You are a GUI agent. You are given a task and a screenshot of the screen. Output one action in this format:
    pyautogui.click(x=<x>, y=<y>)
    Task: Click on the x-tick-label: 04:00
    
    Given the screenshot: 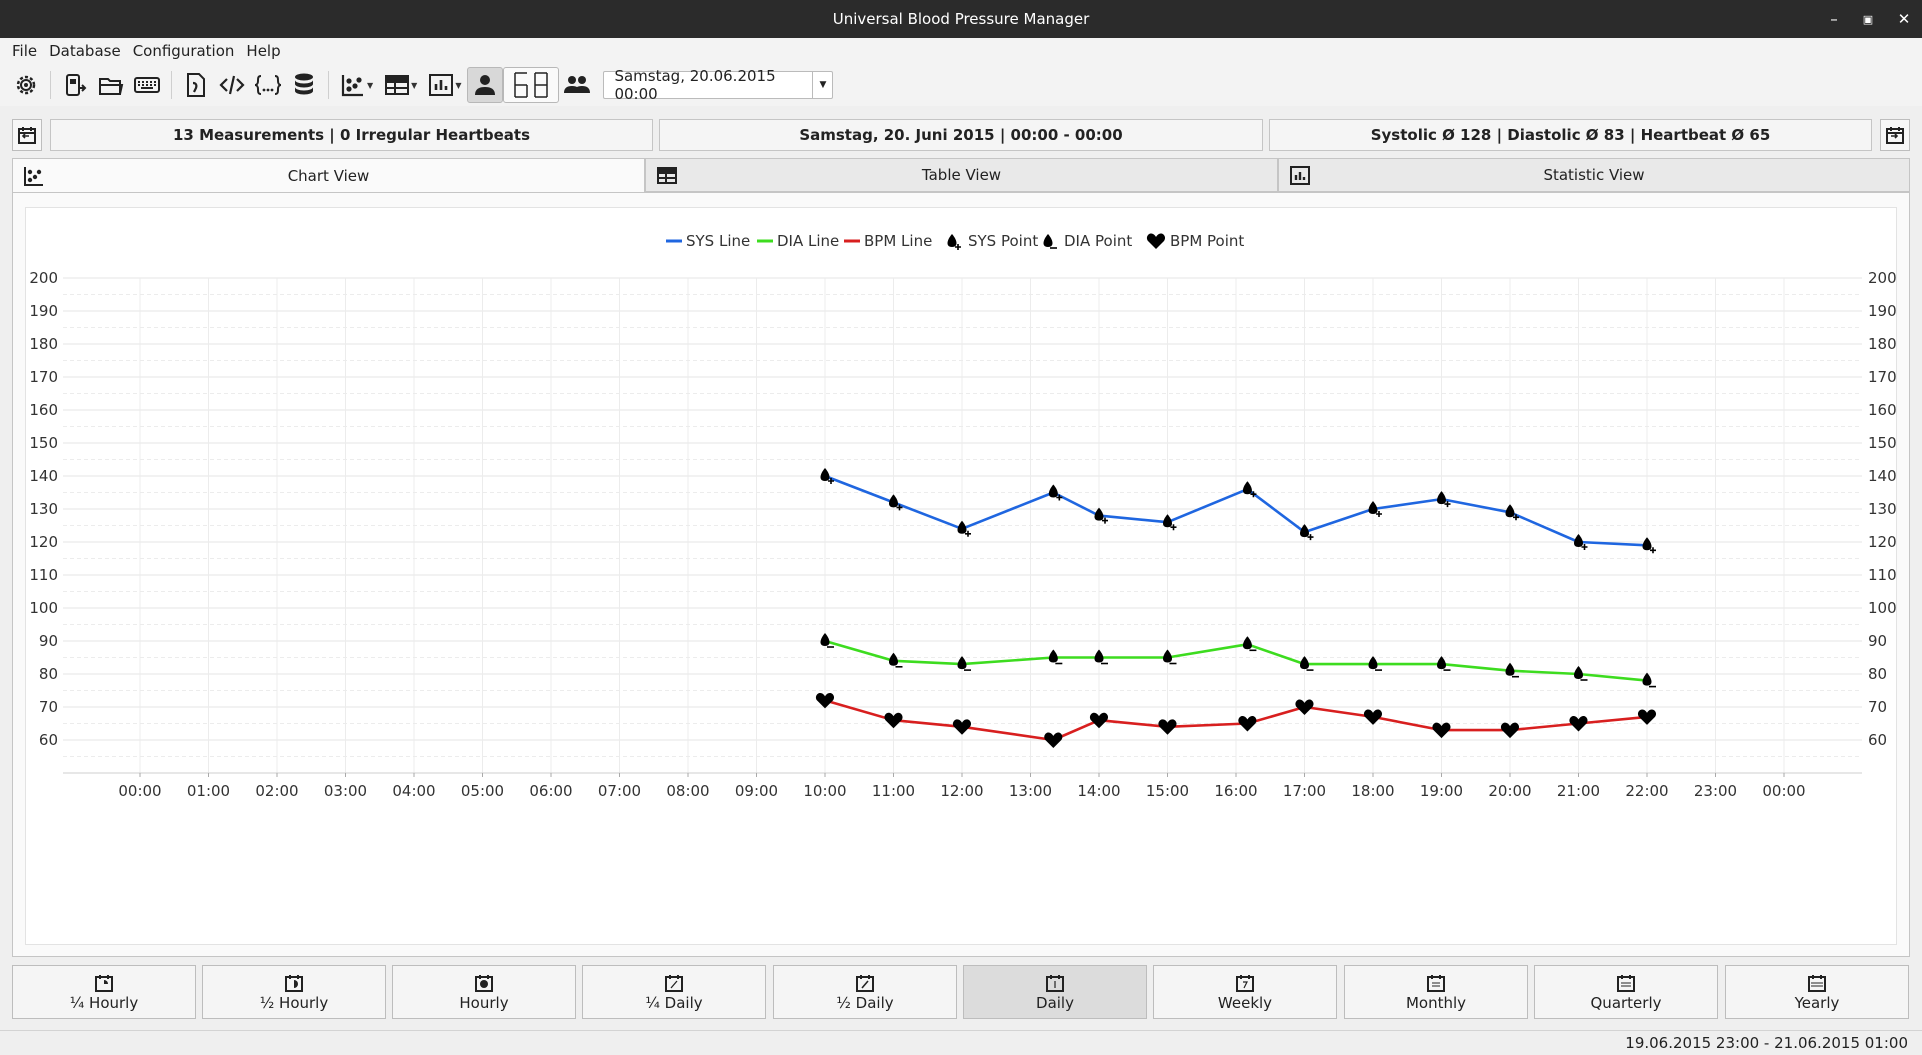 What is the action you would take?
    pyautogui.click(x=413, y=791)
    